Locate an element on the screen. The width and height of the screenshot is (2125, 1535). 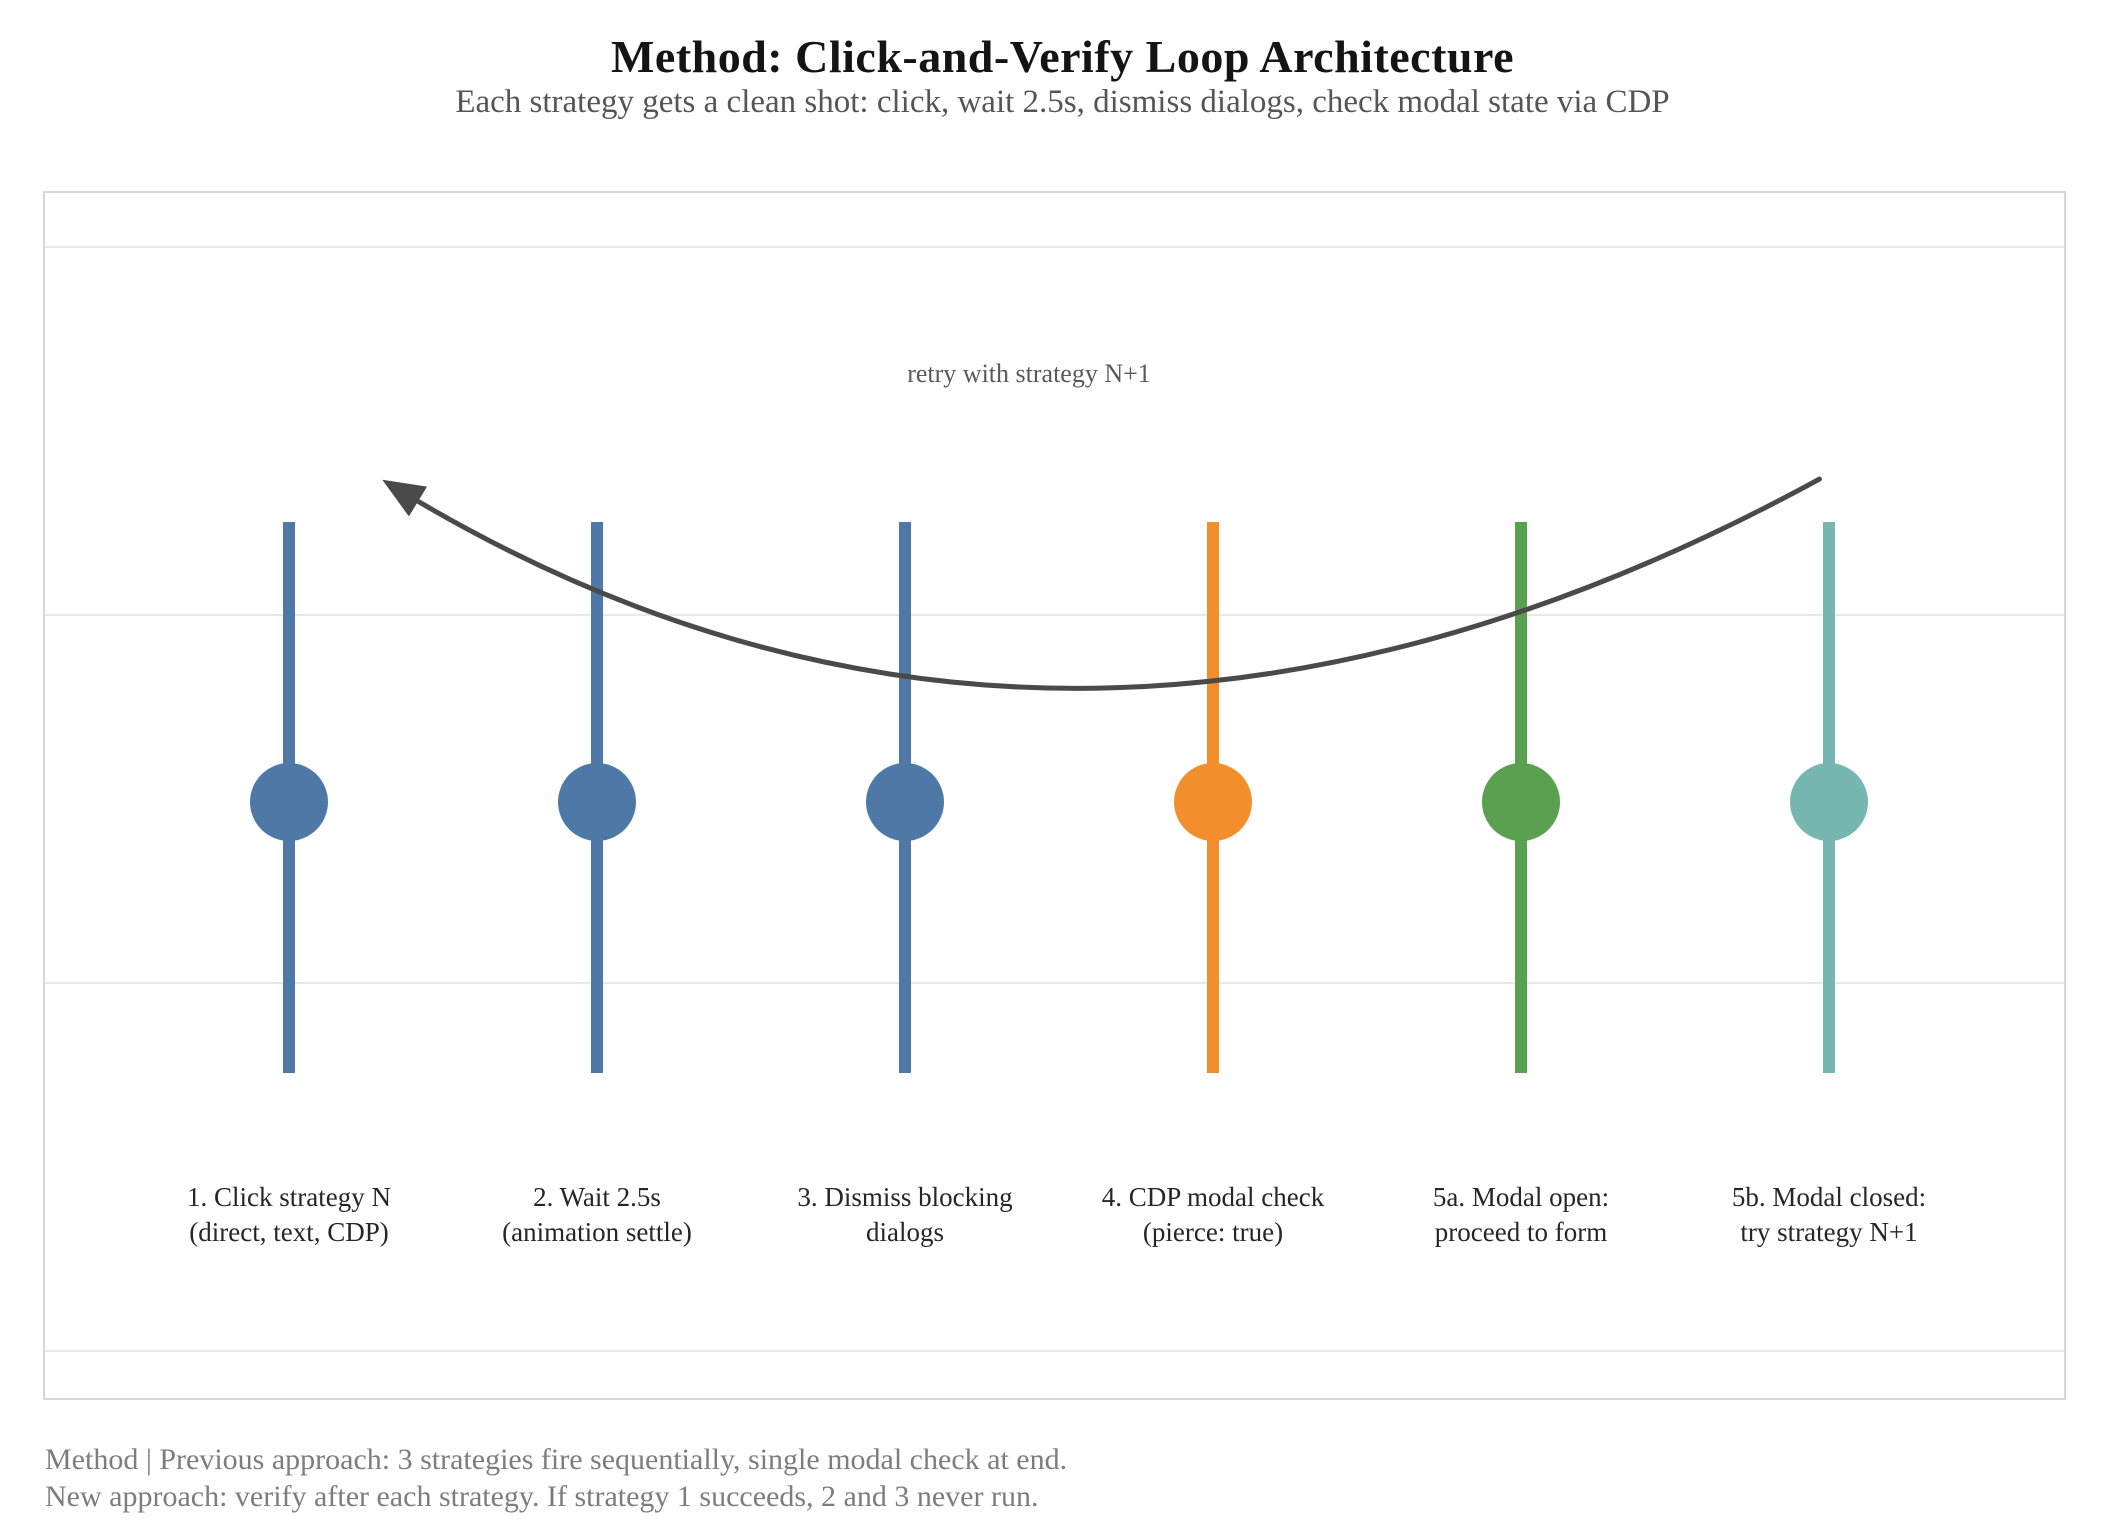
step-2-label-line2: (animation settle) is located at coordinates (597, 1232).